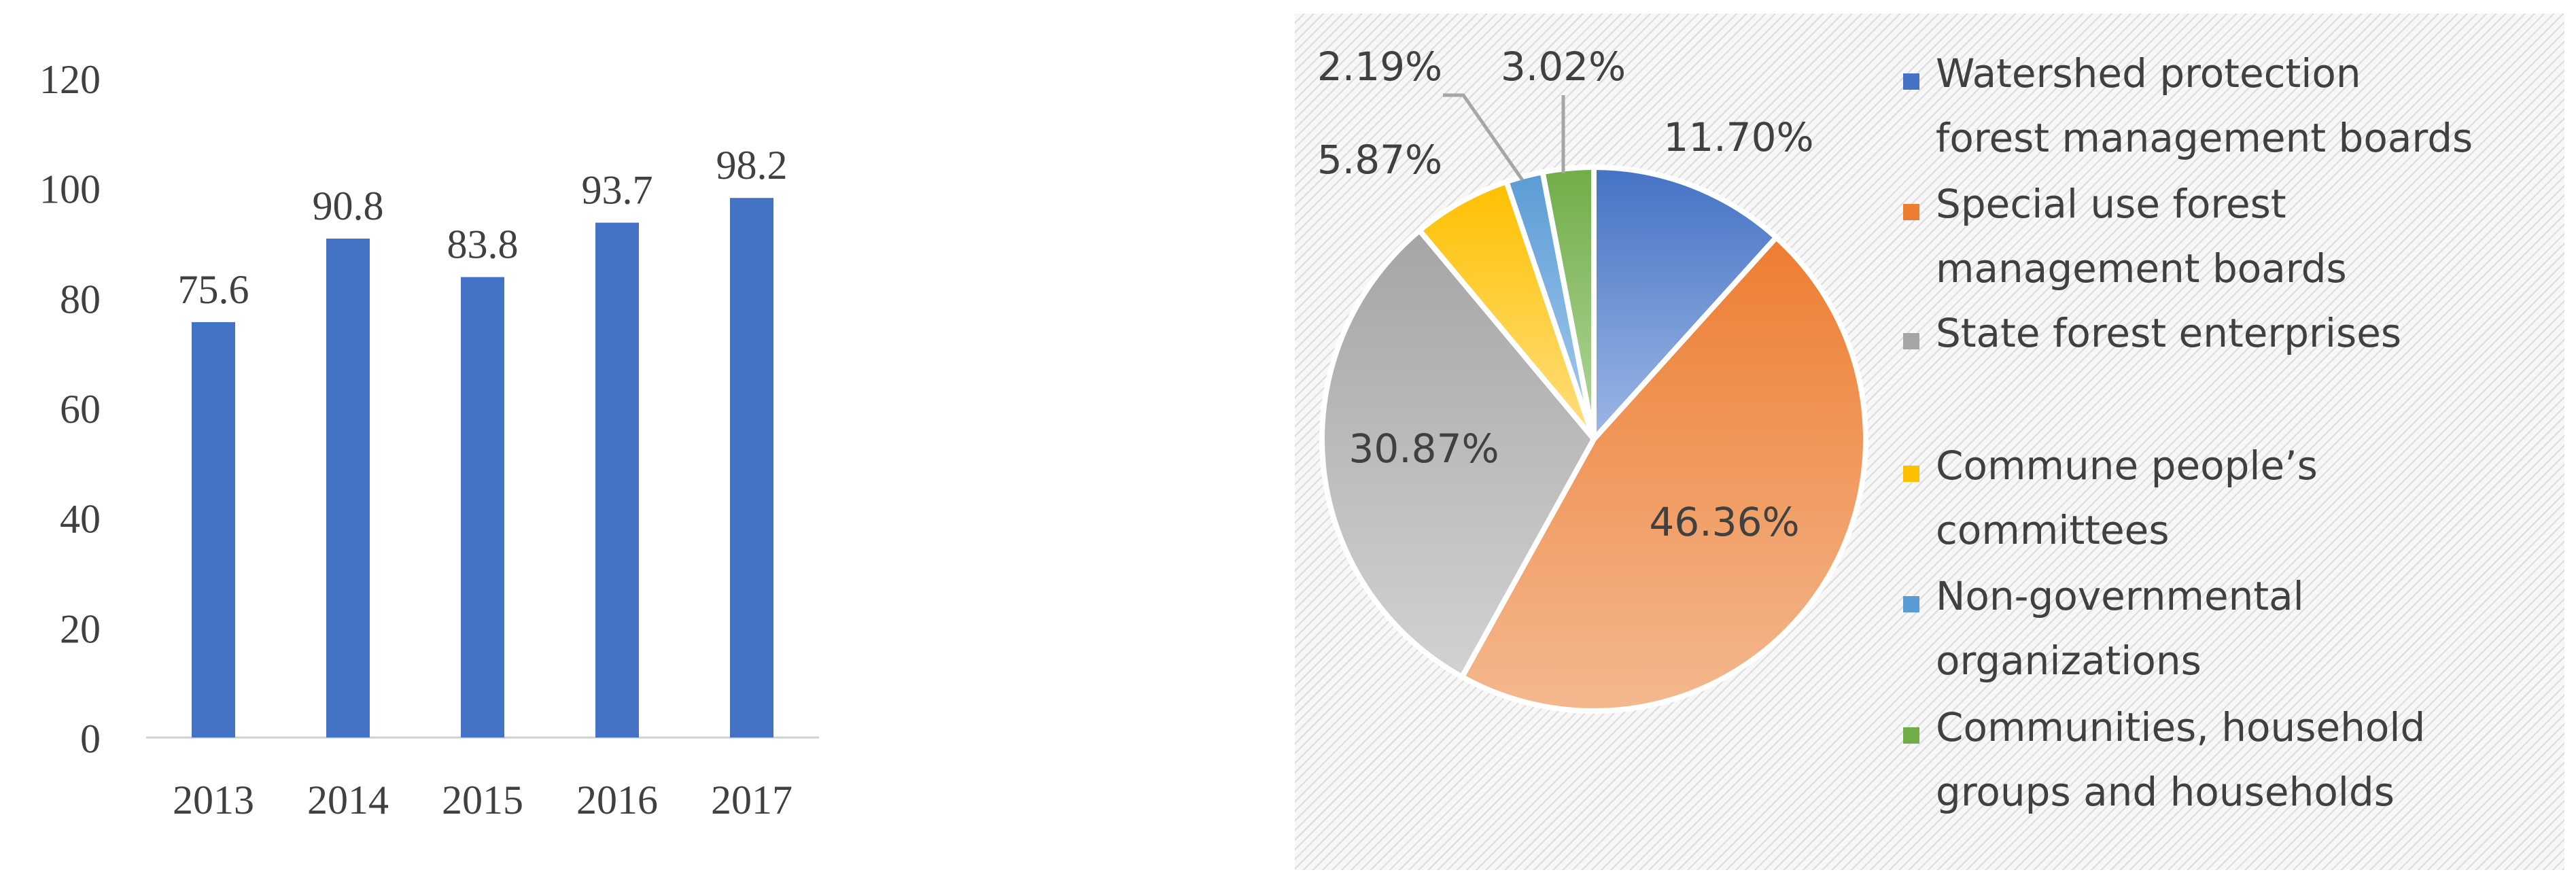  Describe the element at coordinates (1724, 522) in the screenshot. I see `pie-data-label: 46.36%` at that location.